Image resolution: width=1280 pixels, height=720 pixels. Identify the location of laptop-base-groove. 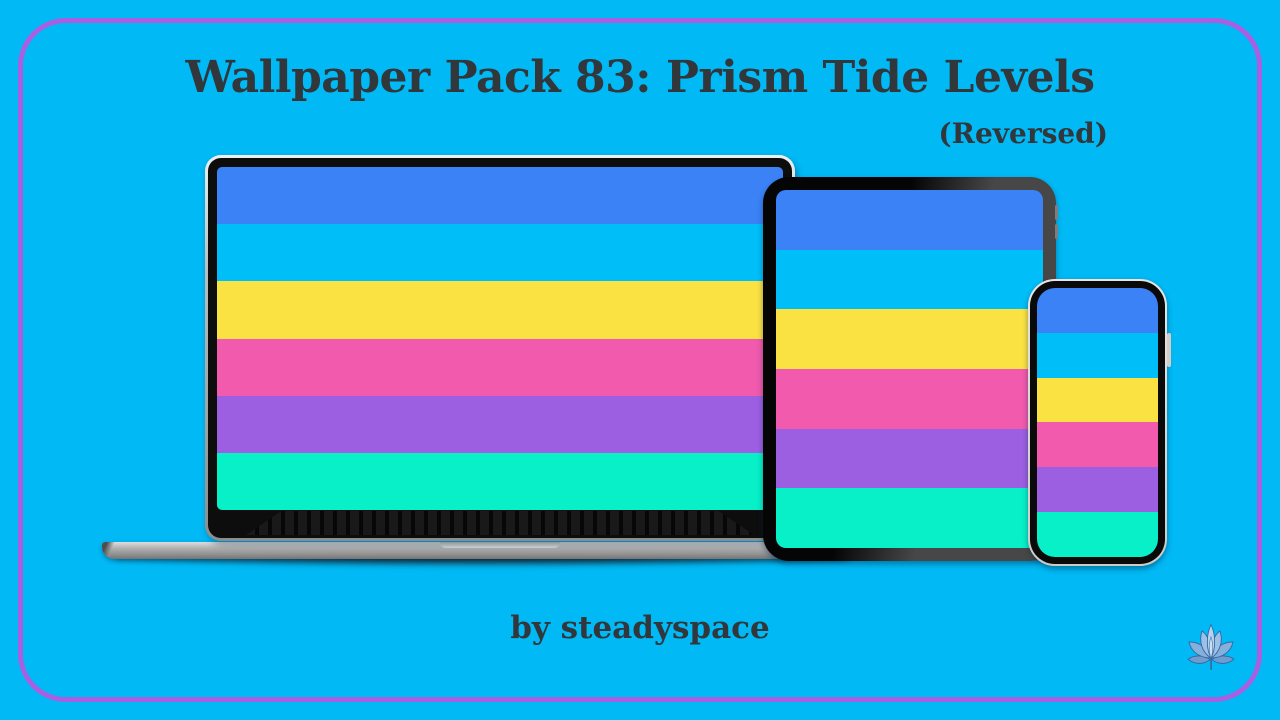
(500, 545).